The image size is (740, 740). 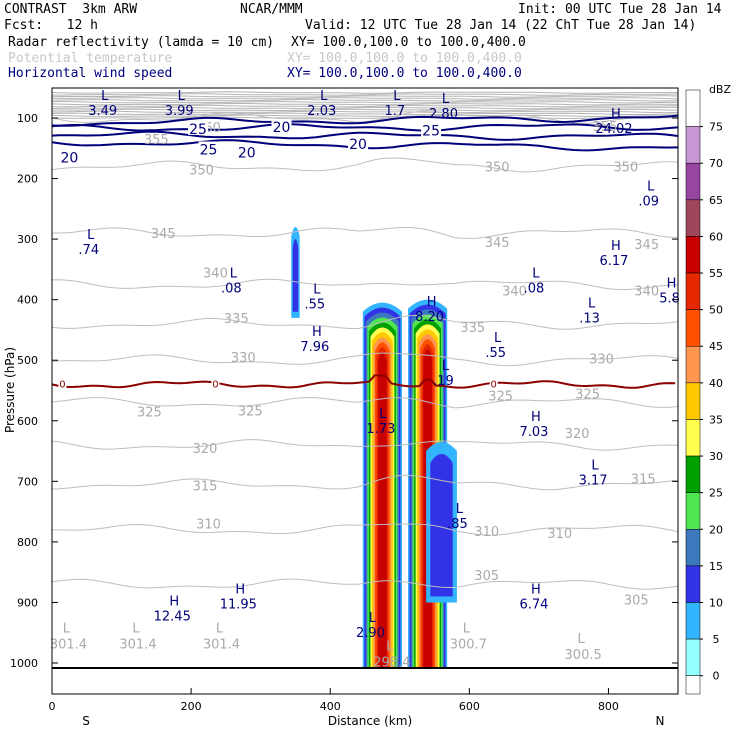 What do you see at coordinates (238, 604) in the screenshot?
I see `extremum-23-value: 11.95` at bounding box center [238, 604].